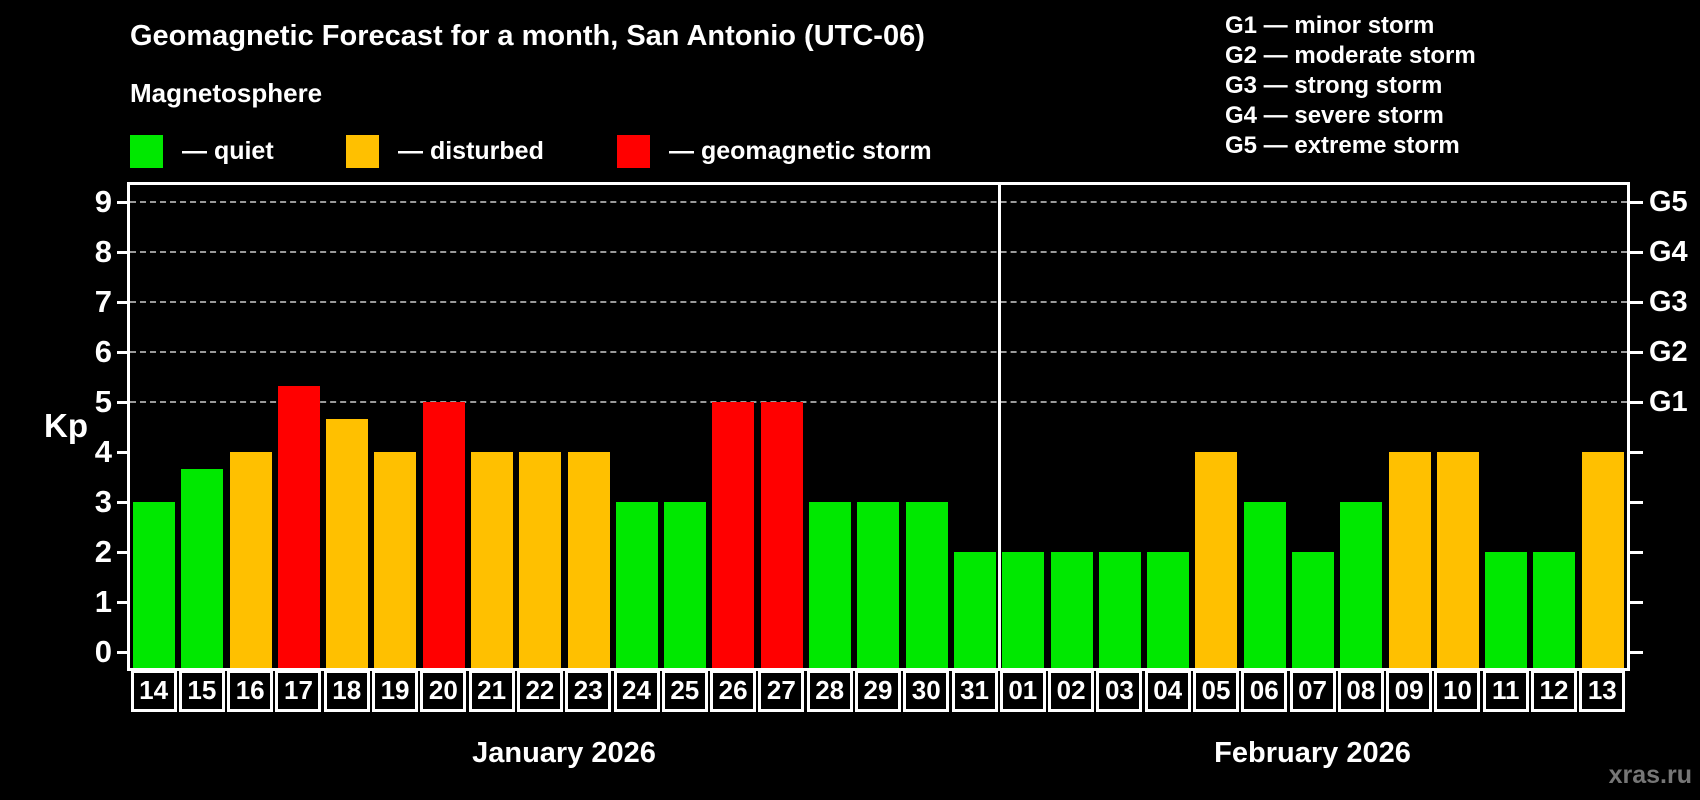 This screenshot has width=1700, height=800. What do you see at coordinates (103, 201) in the screenshot?
I see `y-axis-label: 9` at bounding box center [103, 201].